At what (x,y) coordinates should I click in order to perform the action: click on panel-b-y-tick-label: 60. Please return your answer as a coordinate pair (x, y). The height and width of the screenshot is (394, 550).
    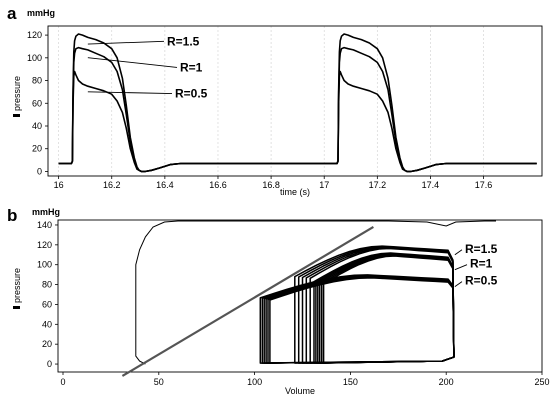
    Looking at the image, I should click on (47, 304).